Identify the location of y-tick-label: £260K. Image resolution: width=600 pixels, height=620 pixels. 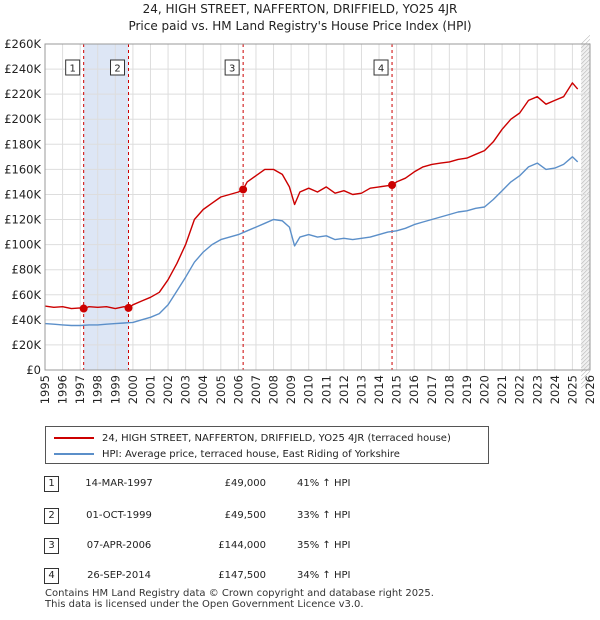
(22, 44).